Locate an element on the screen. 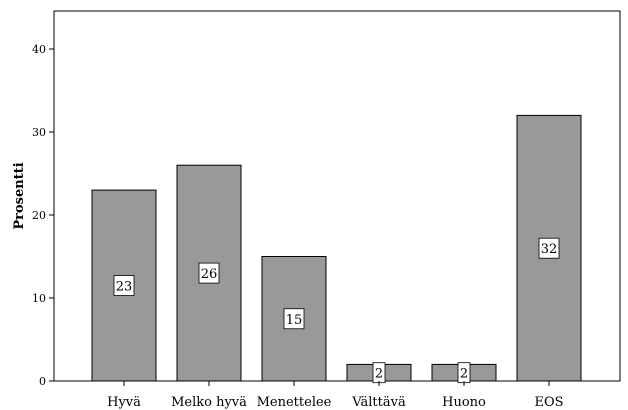  y-tick-label: 40 is located at coordinates (39, 49).